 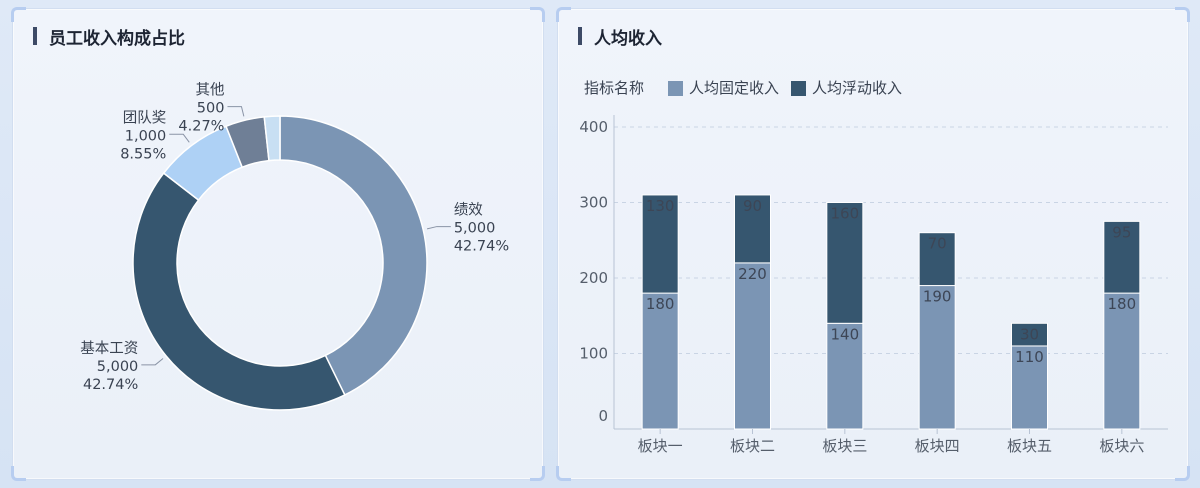 What do you see at coordinates (117, 38) in the screenshot?
I see `composition-title: 员工收入构成占比` at bounding box center [117, 38].